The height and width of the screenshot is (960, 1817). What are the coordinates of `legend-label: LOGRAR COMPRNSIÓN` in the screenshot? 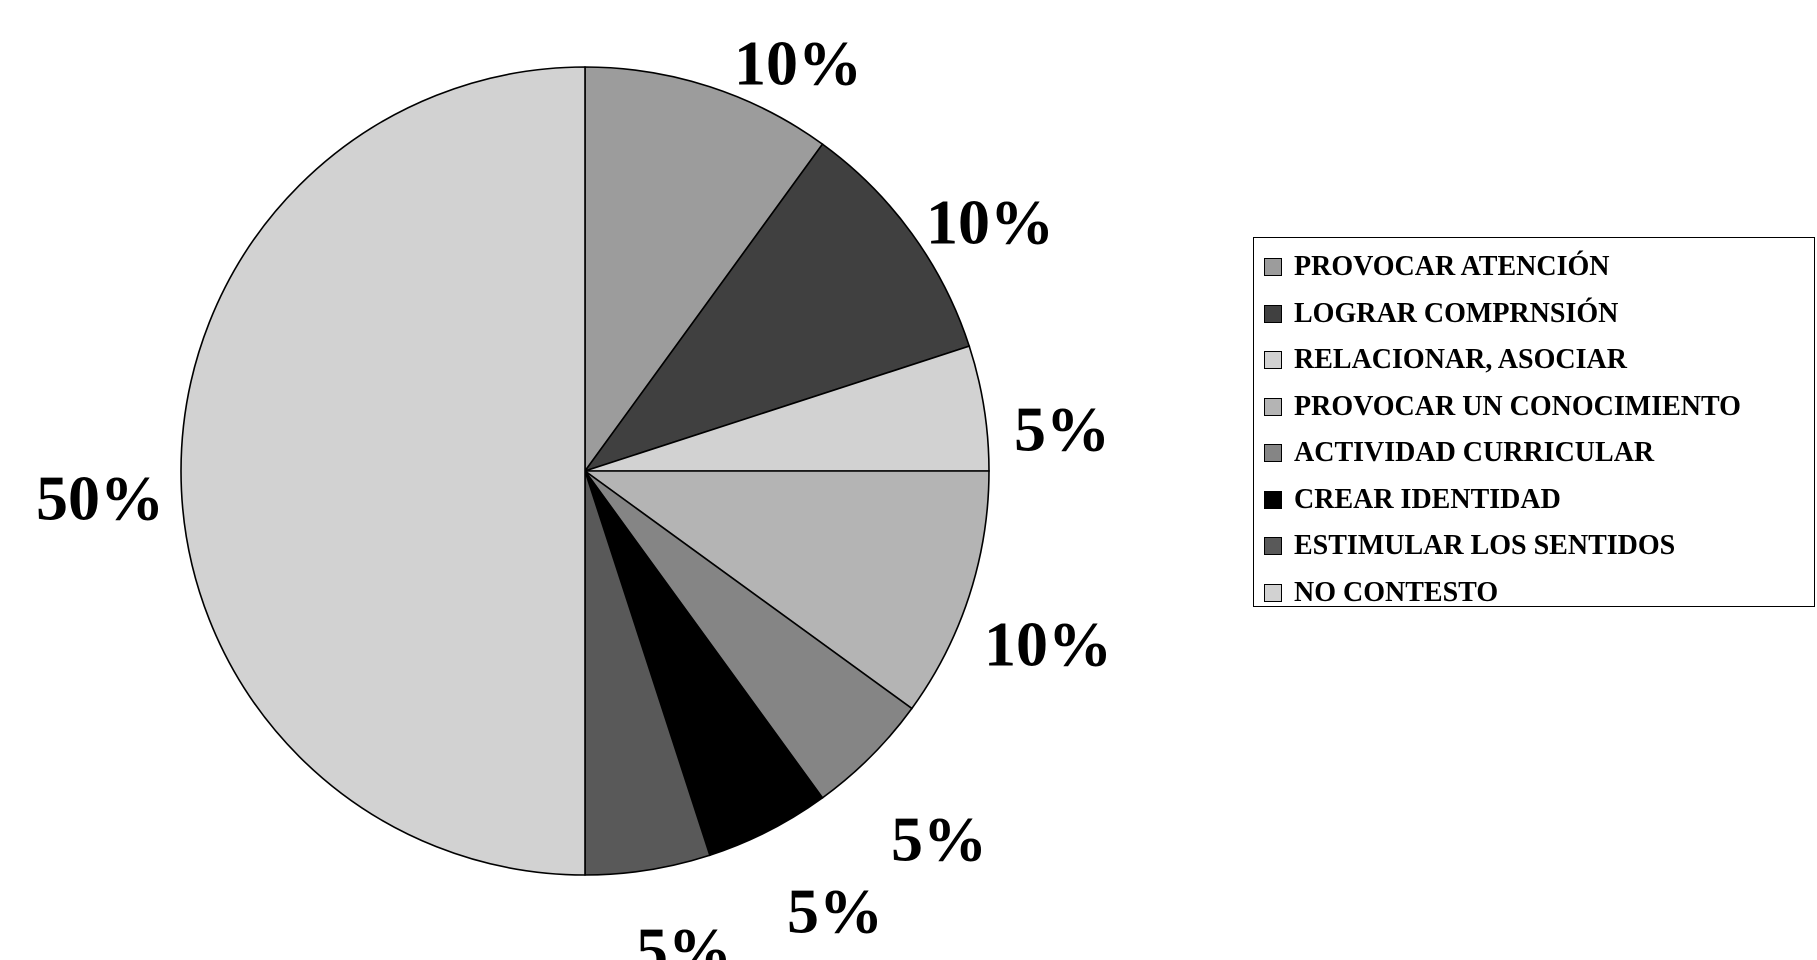 It's located at (1456, 313).